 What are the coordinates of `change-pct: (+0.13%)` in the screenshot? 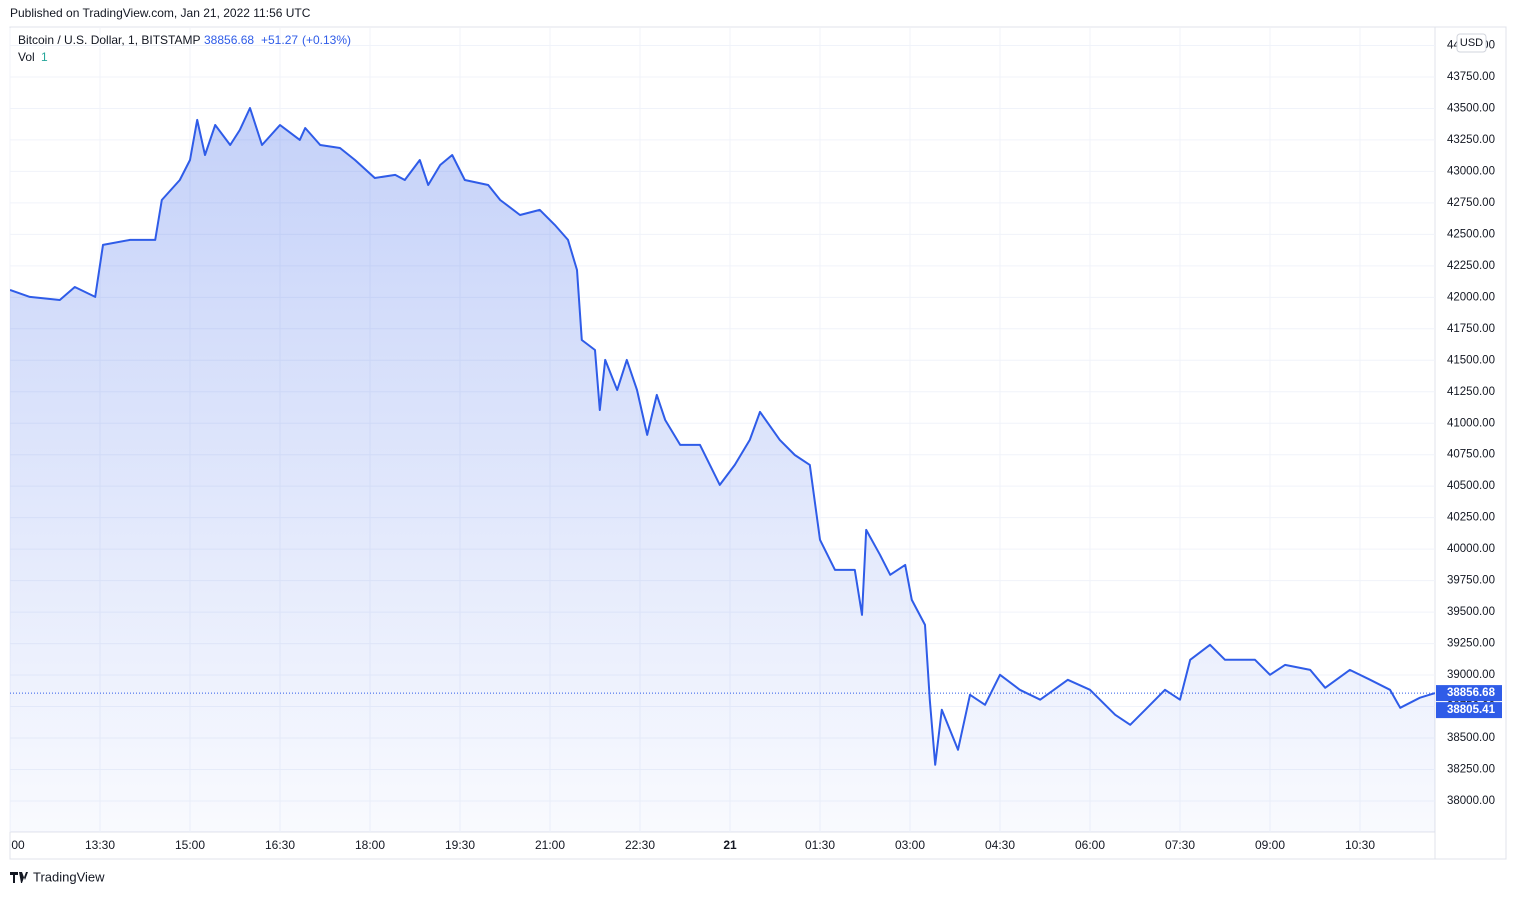 It's located at (326, 40).